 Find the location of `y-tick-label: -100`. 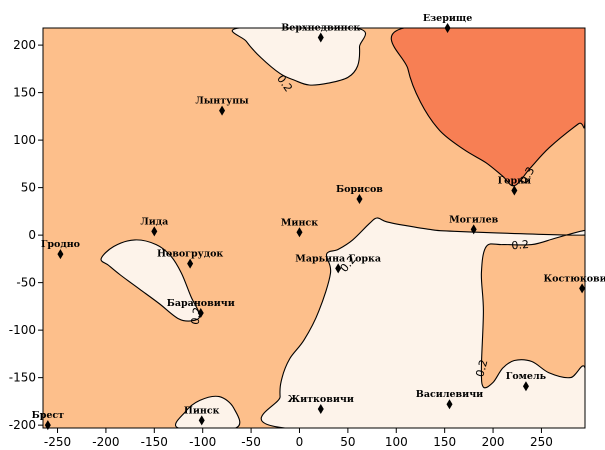

y-tick-label: -100 is located at coordinates (22, 330).